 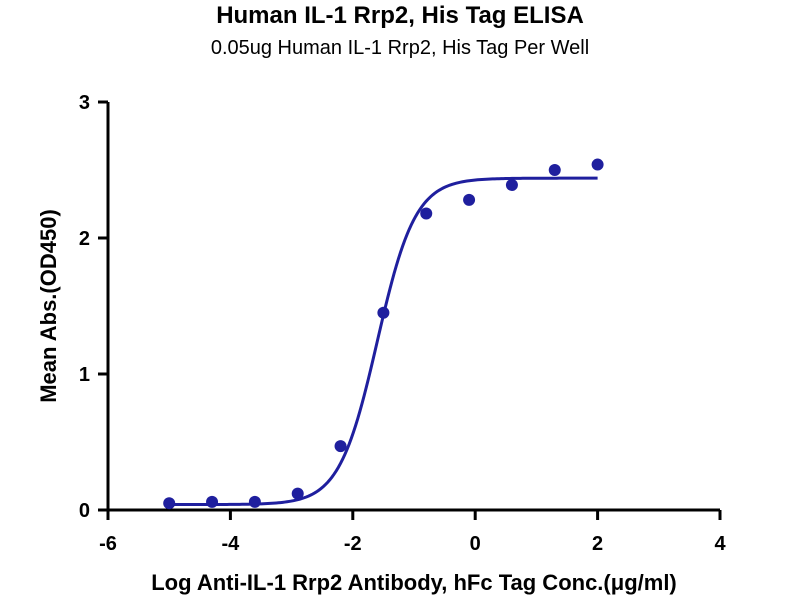 I want to click on x-tick-label: 4, so click(x=720, y=544).